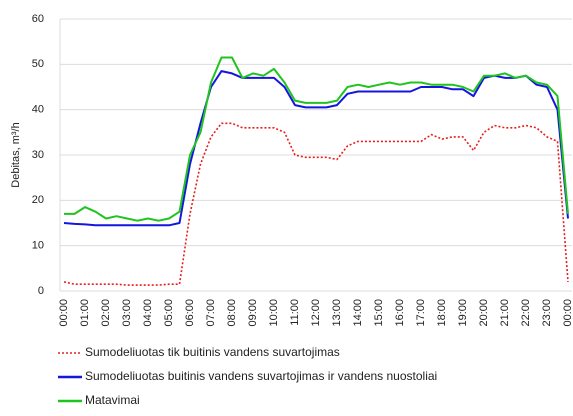  What do you see at coordinates (442, 313) in the screenshot?
I see `x-tick-label: 18:00` at bounding box center [442, 313].